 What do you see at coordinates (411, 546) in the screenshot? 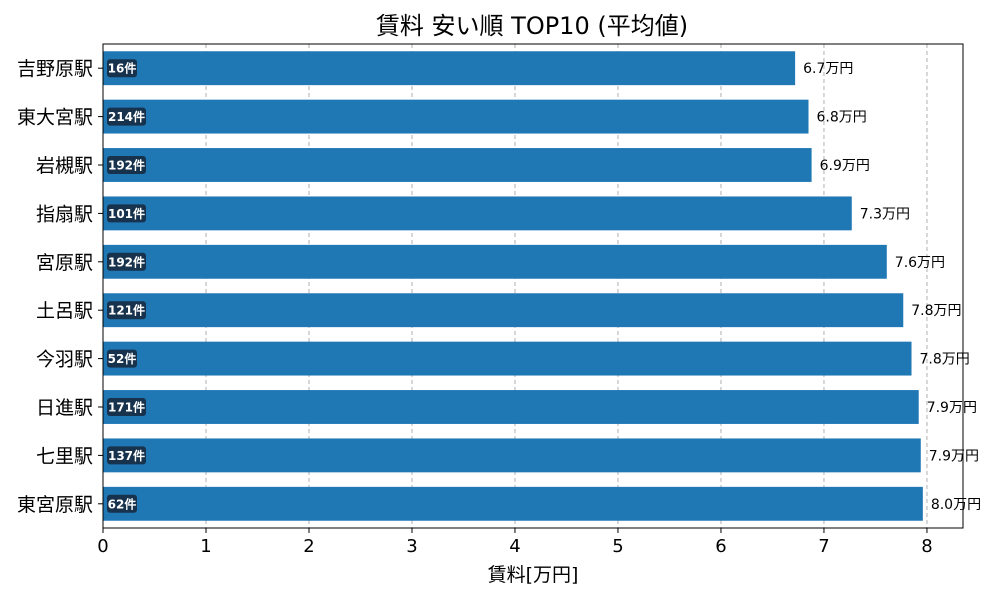
I see `x-tick-label: 3` at bounding box center [411, 546].